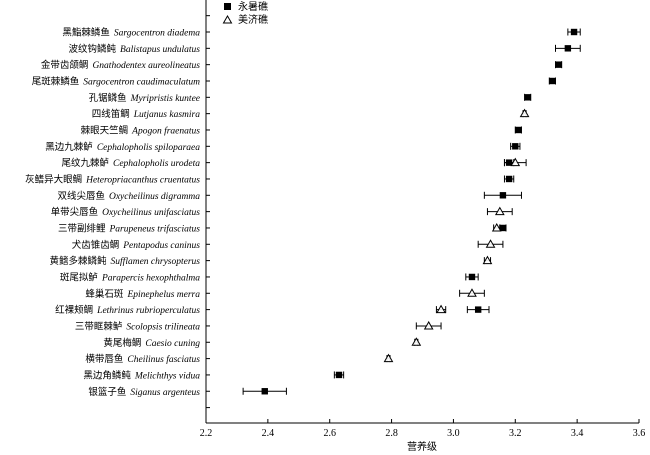 This screenshot has height=455, width=650. I want to click on species-label: 银篮子鱼 Siganus argenteus, so click(144, 392).